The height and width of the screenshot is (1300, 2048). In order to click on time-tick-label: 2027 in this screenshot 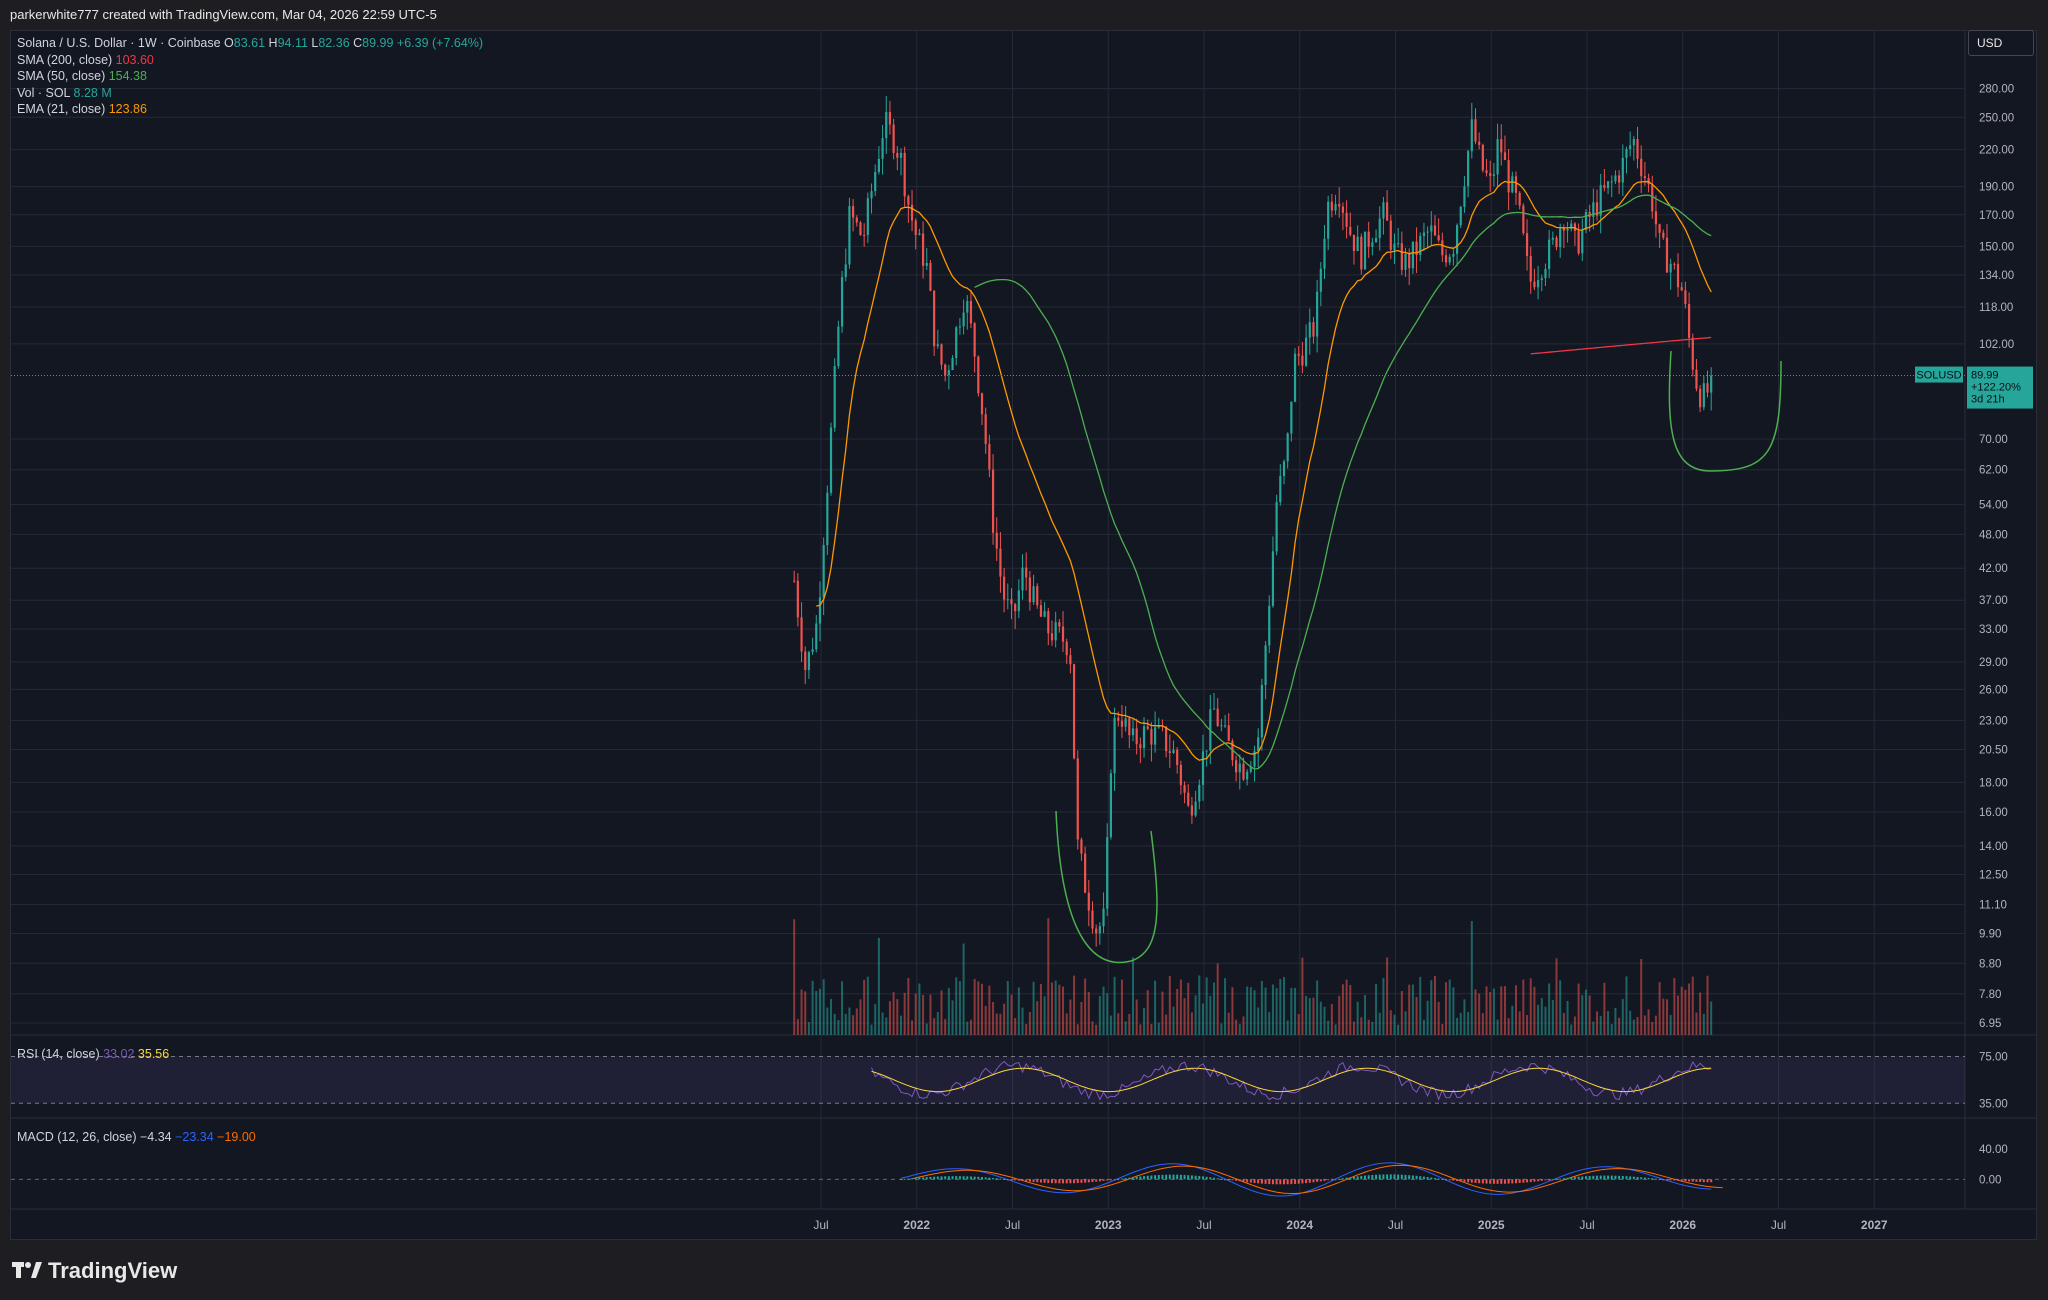, I will do `click(1874, 1225)`.